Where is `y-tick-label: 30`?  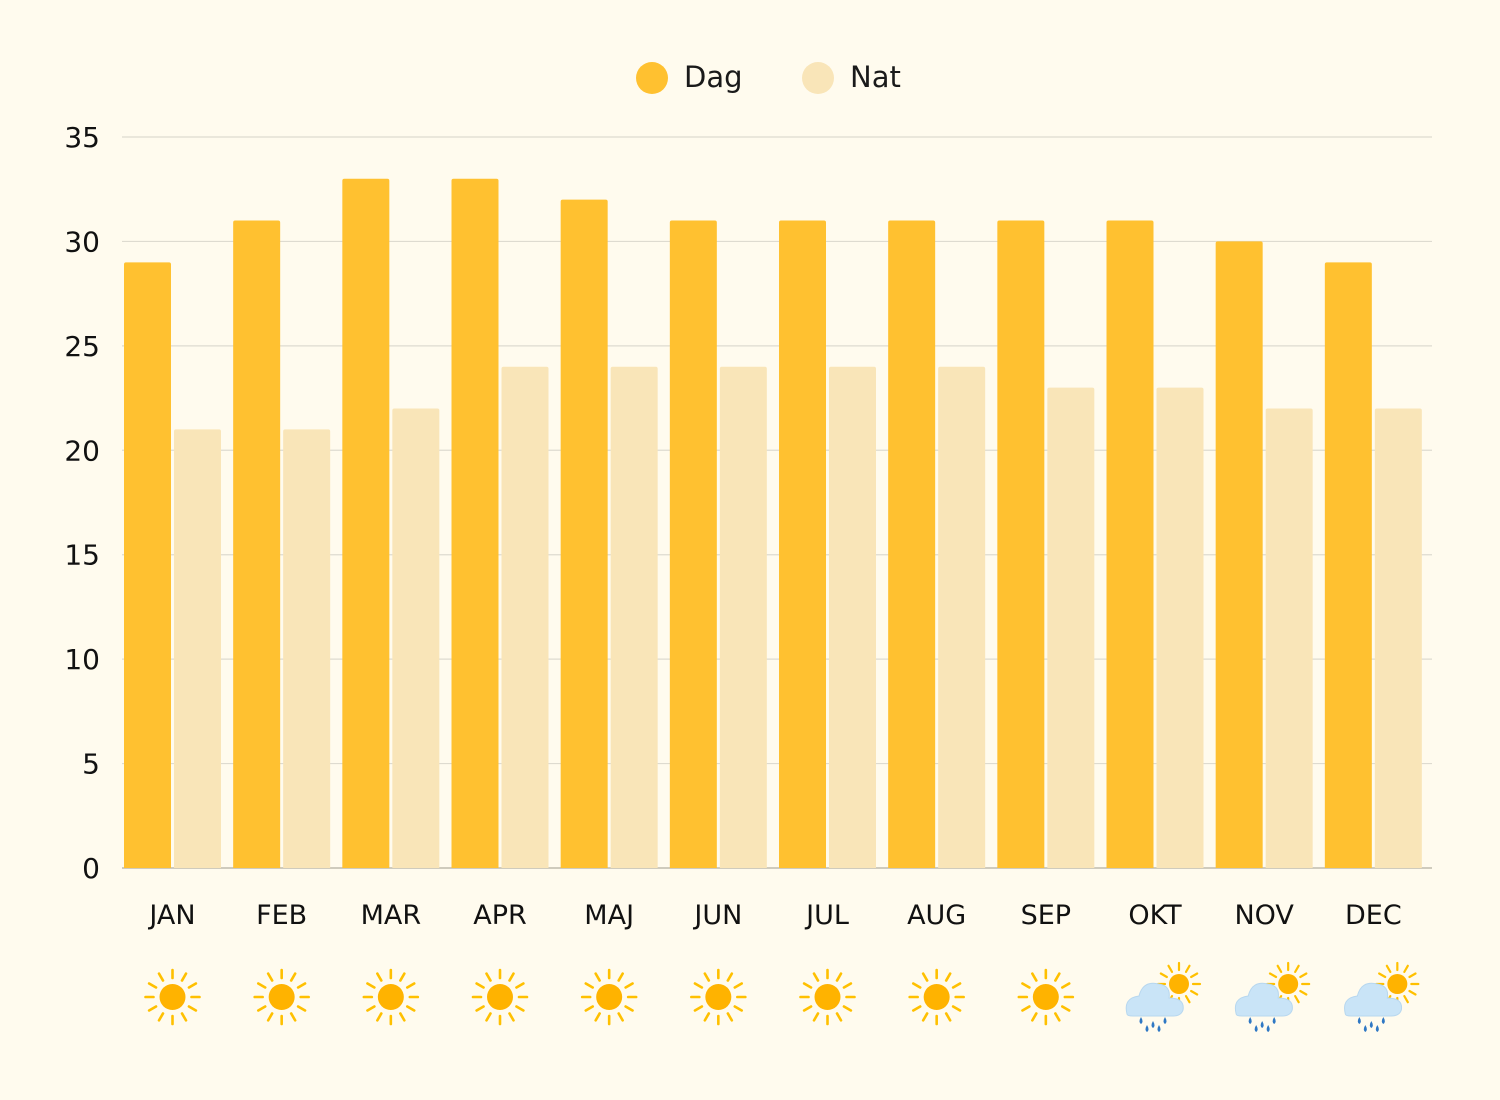
y-tick-label: 30 is located at coordinates (82, 241).